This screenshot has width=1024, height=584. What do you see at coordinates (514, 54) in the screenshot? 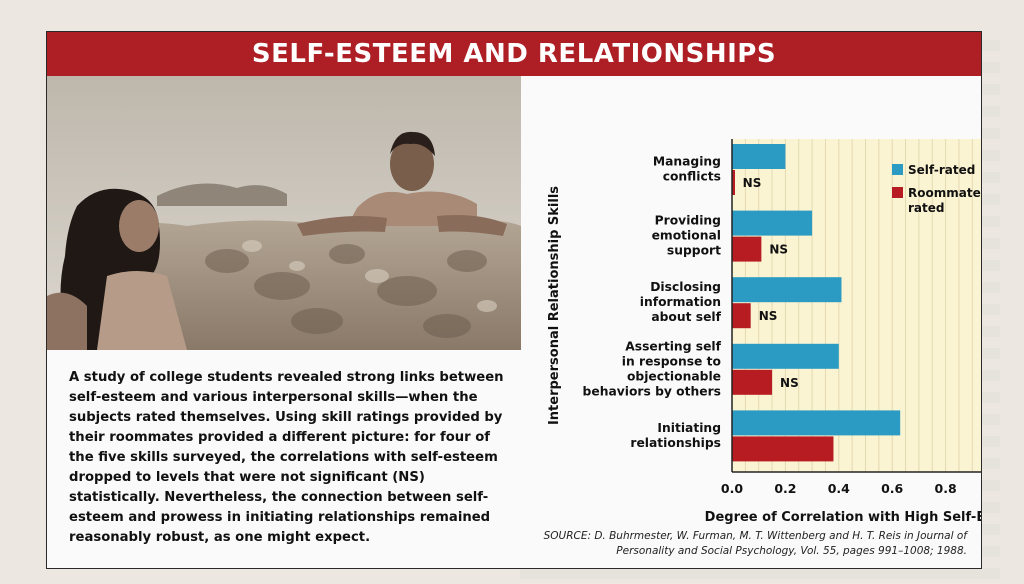
I see `panel-title: SELF-ESTEEM AND RELATIONSHIPS` at bounding box center [514, 54].